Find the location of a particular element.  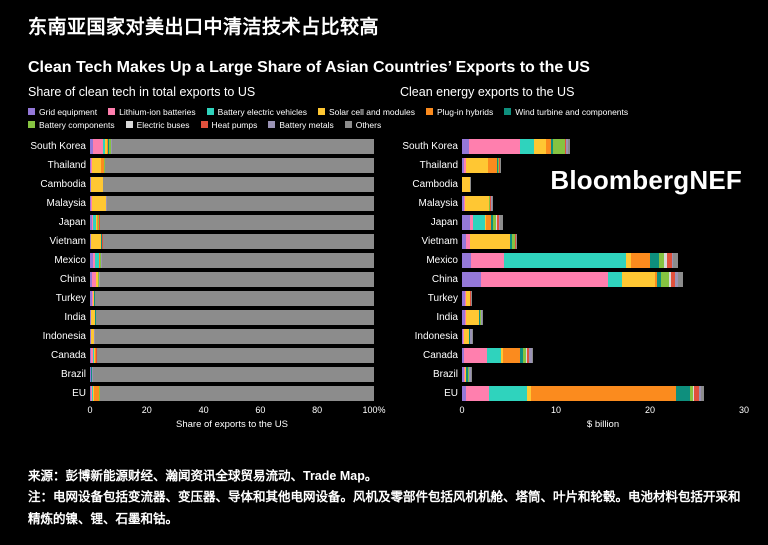

legend-label: Others is located at coordinates (368, 124).